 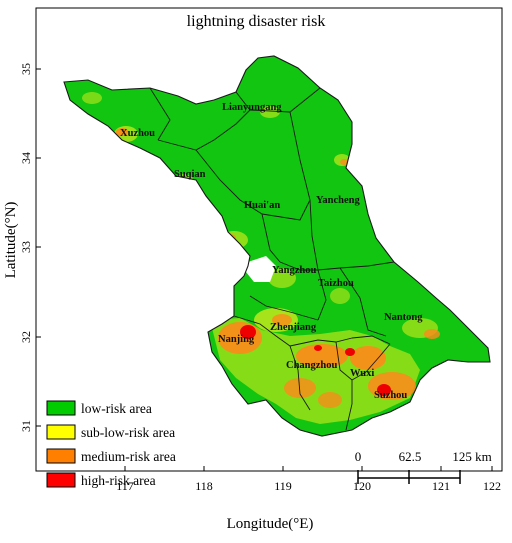 What do you see at coordinates (26, 69) in the screenshot?
I see `y-tick-label: 35` at bounding box center [26, 69].